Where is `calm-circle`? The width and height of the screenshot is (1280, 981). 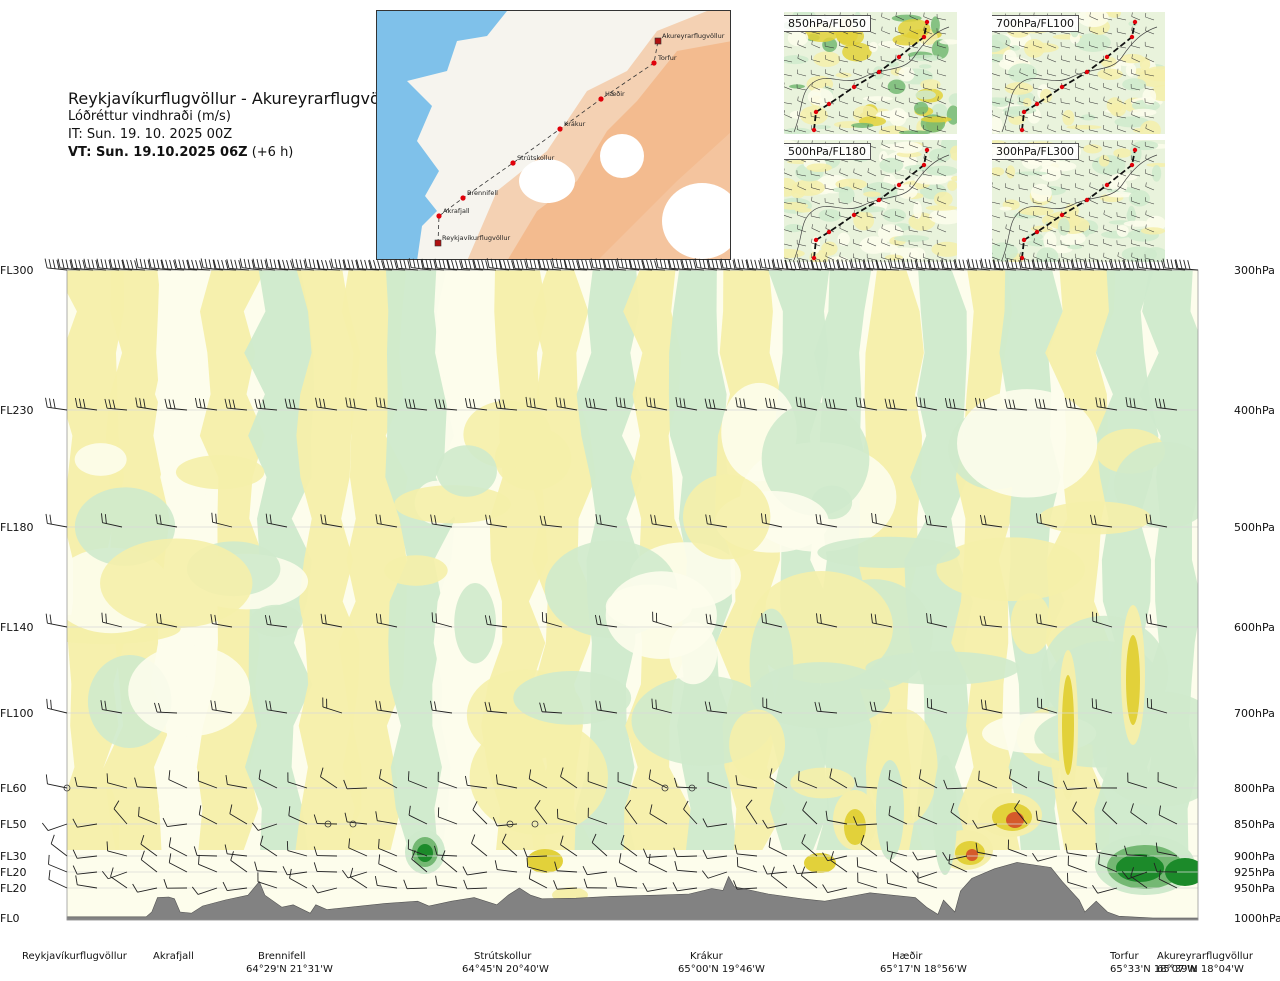
calm-circle is located at coordinates (67, 788).